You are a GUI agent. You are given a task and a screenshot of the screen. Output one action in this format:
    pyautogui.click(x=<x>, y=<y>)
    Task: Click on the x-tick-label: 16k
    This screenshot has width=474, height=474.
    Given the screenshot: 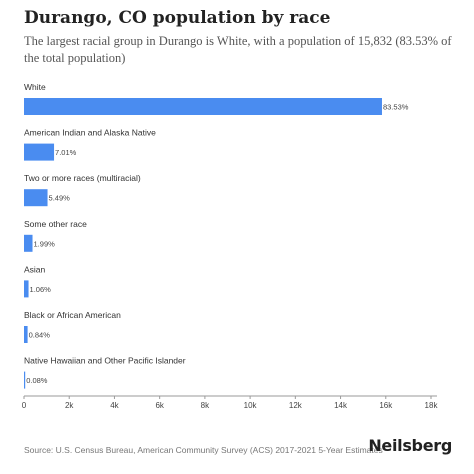 What is the action you would take?
    pyautogui.click(x=386, y=405)
    